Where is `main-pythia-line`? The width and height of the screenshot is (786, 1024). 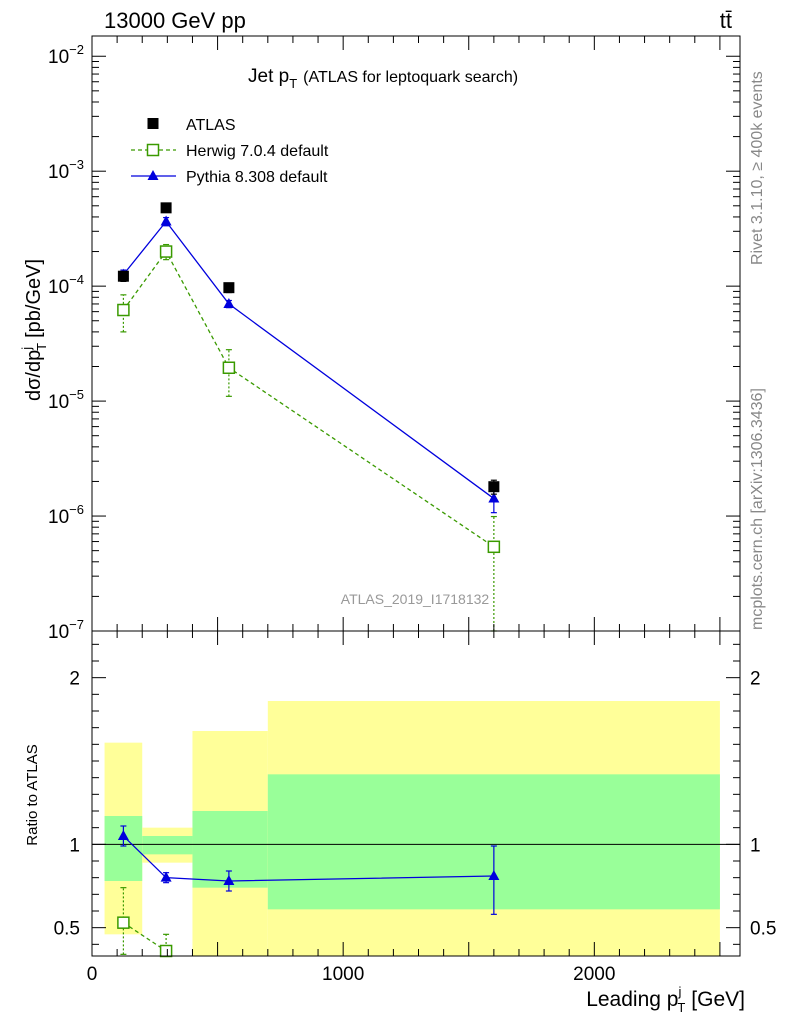
main-pythia-line is located at coordinates (308, 360).